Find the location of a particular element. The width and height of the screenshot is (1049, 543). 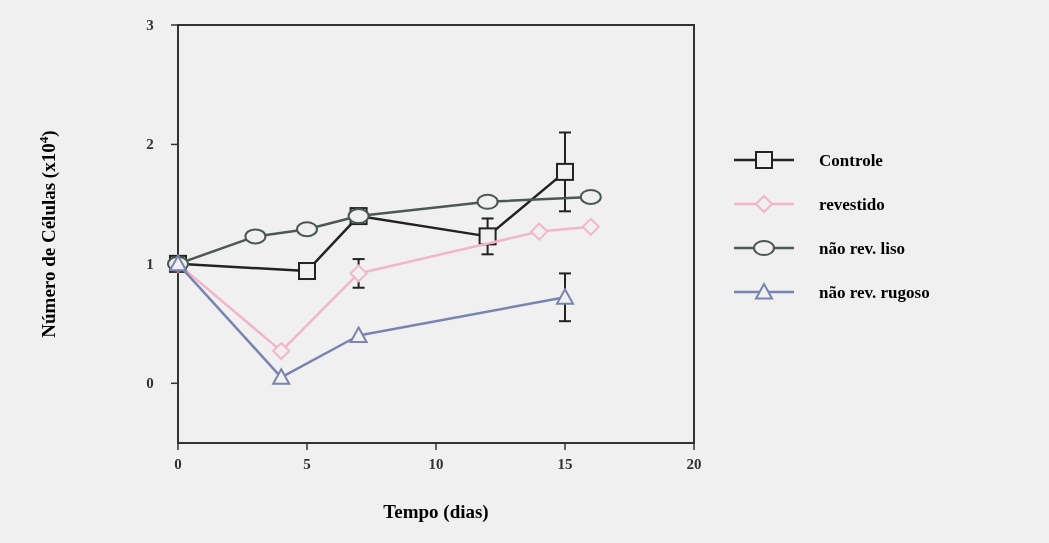

x-tick-label: 20 is located at coordinates (694, 464).